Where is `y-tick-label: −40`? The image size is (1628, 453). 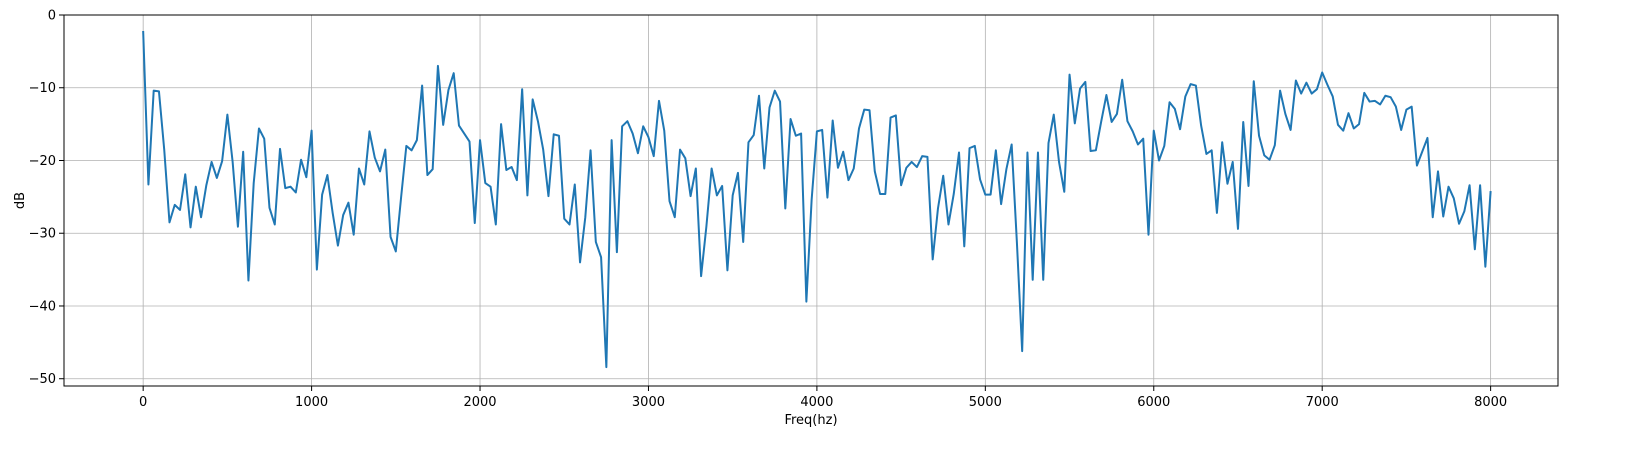
y-tick-label: −40 is located at coordinates (42, 306).